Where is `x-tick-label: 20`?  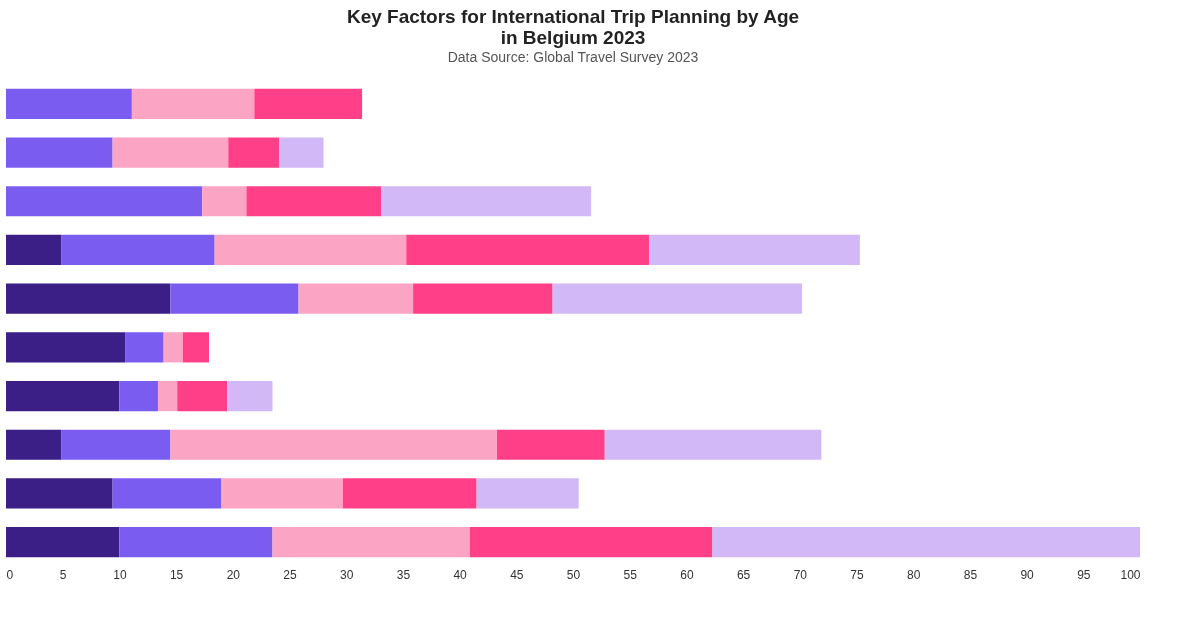 x-tick-label: 20 is located at coordinates (233, 574).